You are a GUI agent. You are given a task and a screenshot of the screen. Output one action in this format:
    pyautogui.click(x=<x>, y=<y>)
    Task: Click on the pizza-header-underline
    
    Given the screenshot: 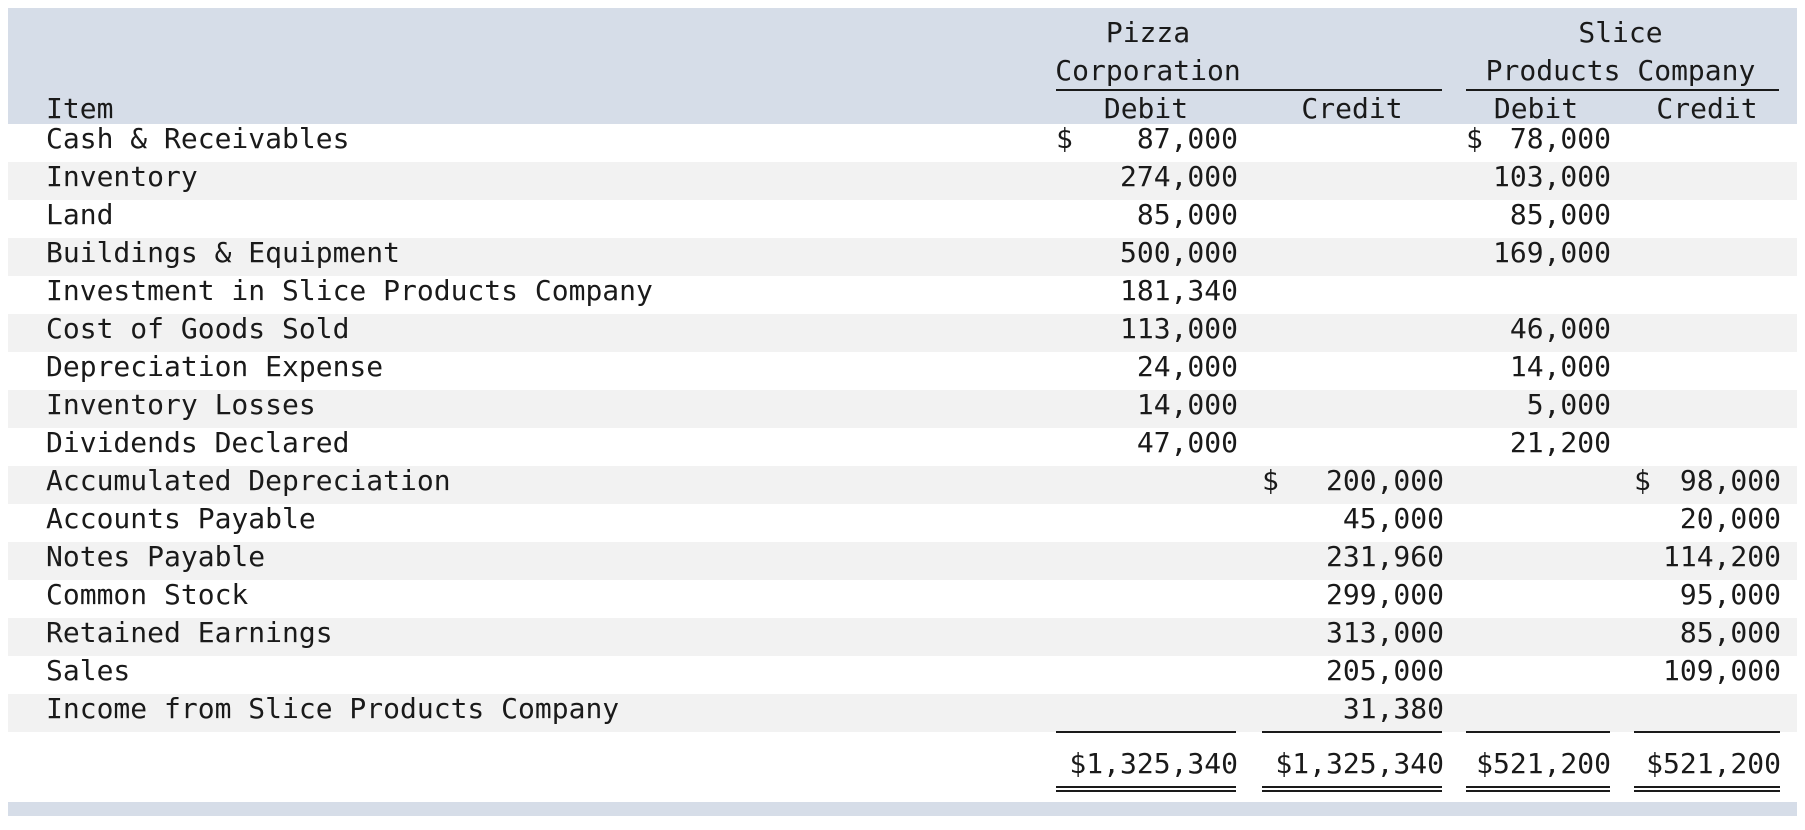 What is the action you would take?
    pyautogui.click(x=1249, y=90)
    